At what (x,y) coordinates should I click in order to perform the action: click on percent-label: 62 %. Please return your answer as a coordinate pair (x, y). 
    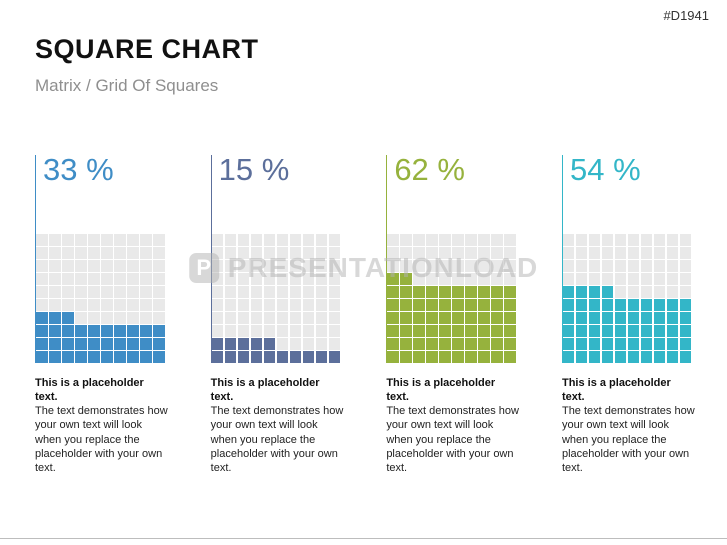
    Looking at the image, I should click on (429, 169).